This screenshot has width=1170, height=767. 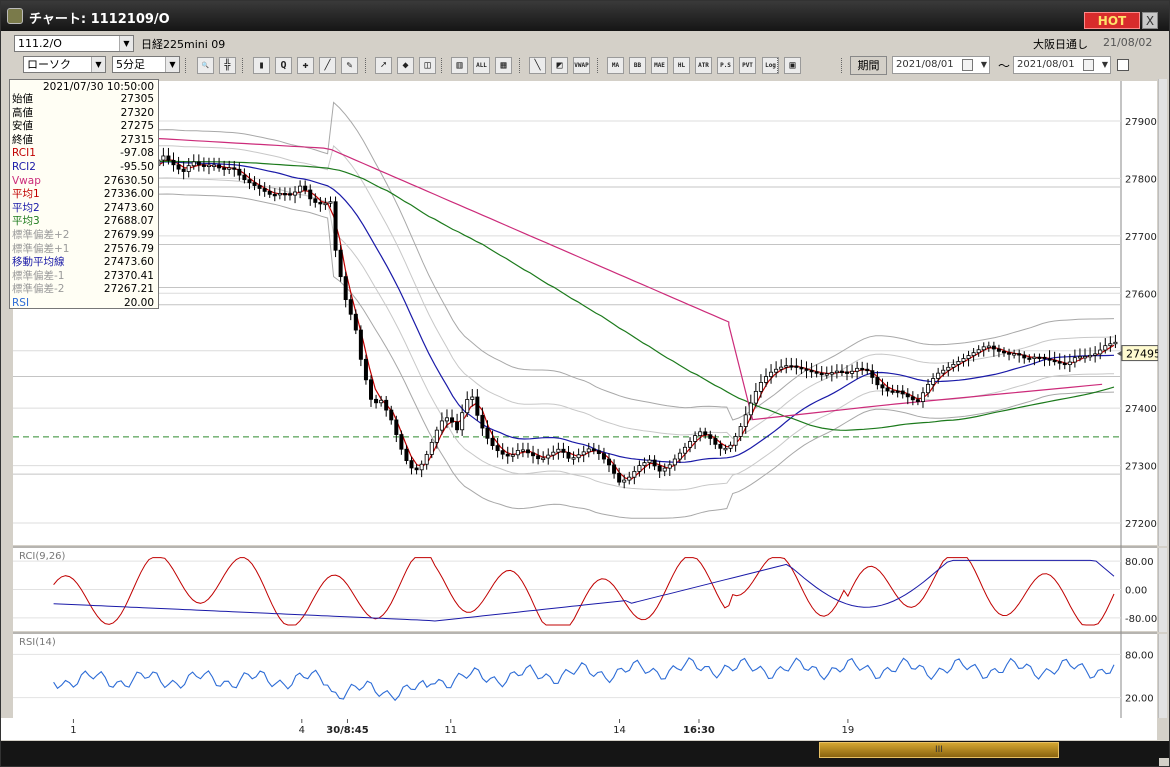 I want to click on box-tool-button: ◫, so click(x=427, y=65).